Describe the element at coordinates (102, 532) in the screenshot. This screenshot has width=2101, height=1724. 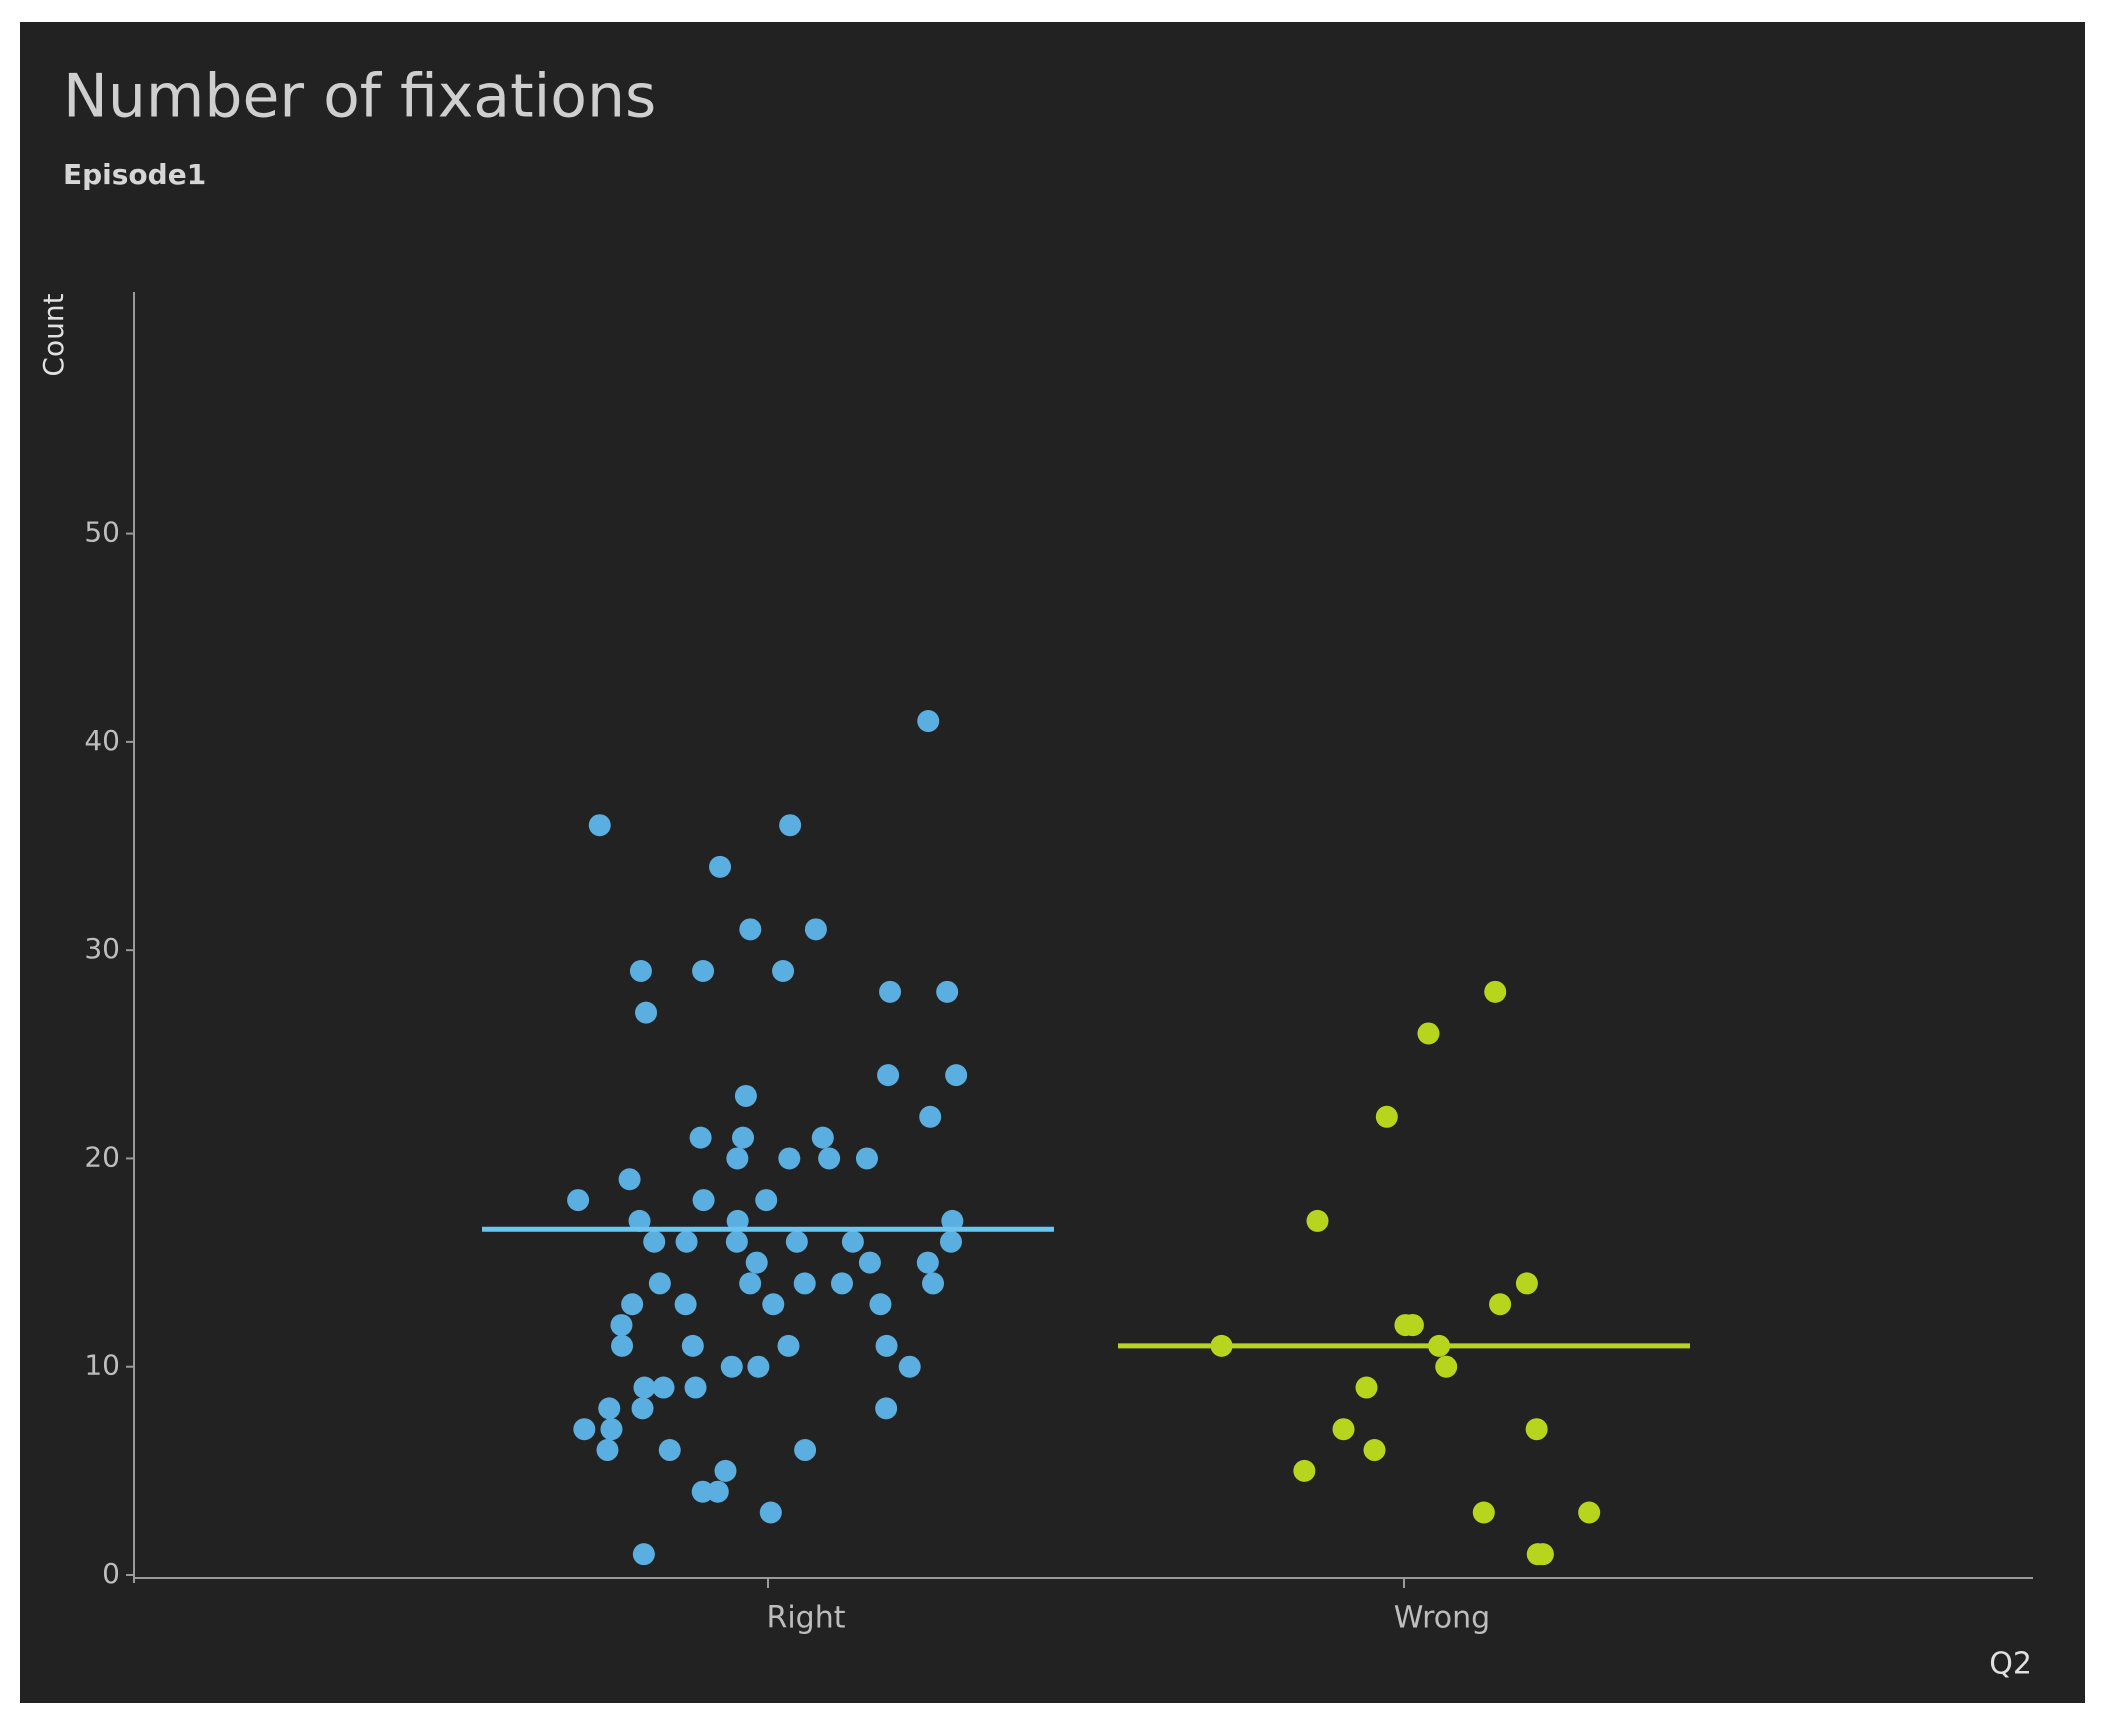
I see `y-tick-label: 50` at that location.